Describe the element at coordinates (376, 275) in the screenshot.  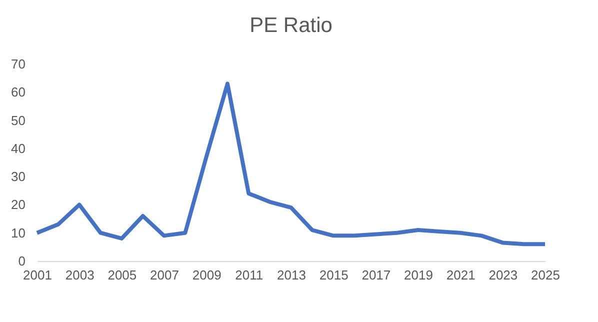
I see `x-tick-label: 2017` at that location.